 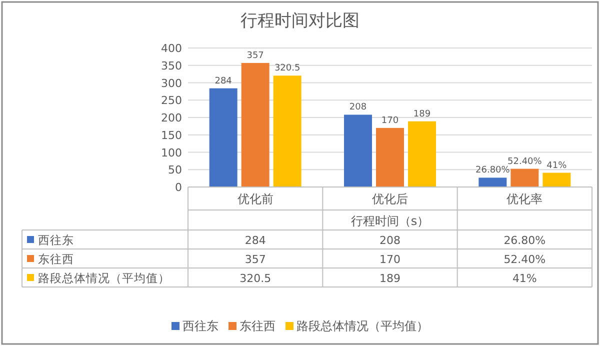 I want to click on data-label: 170, so click(x=390, y=259).